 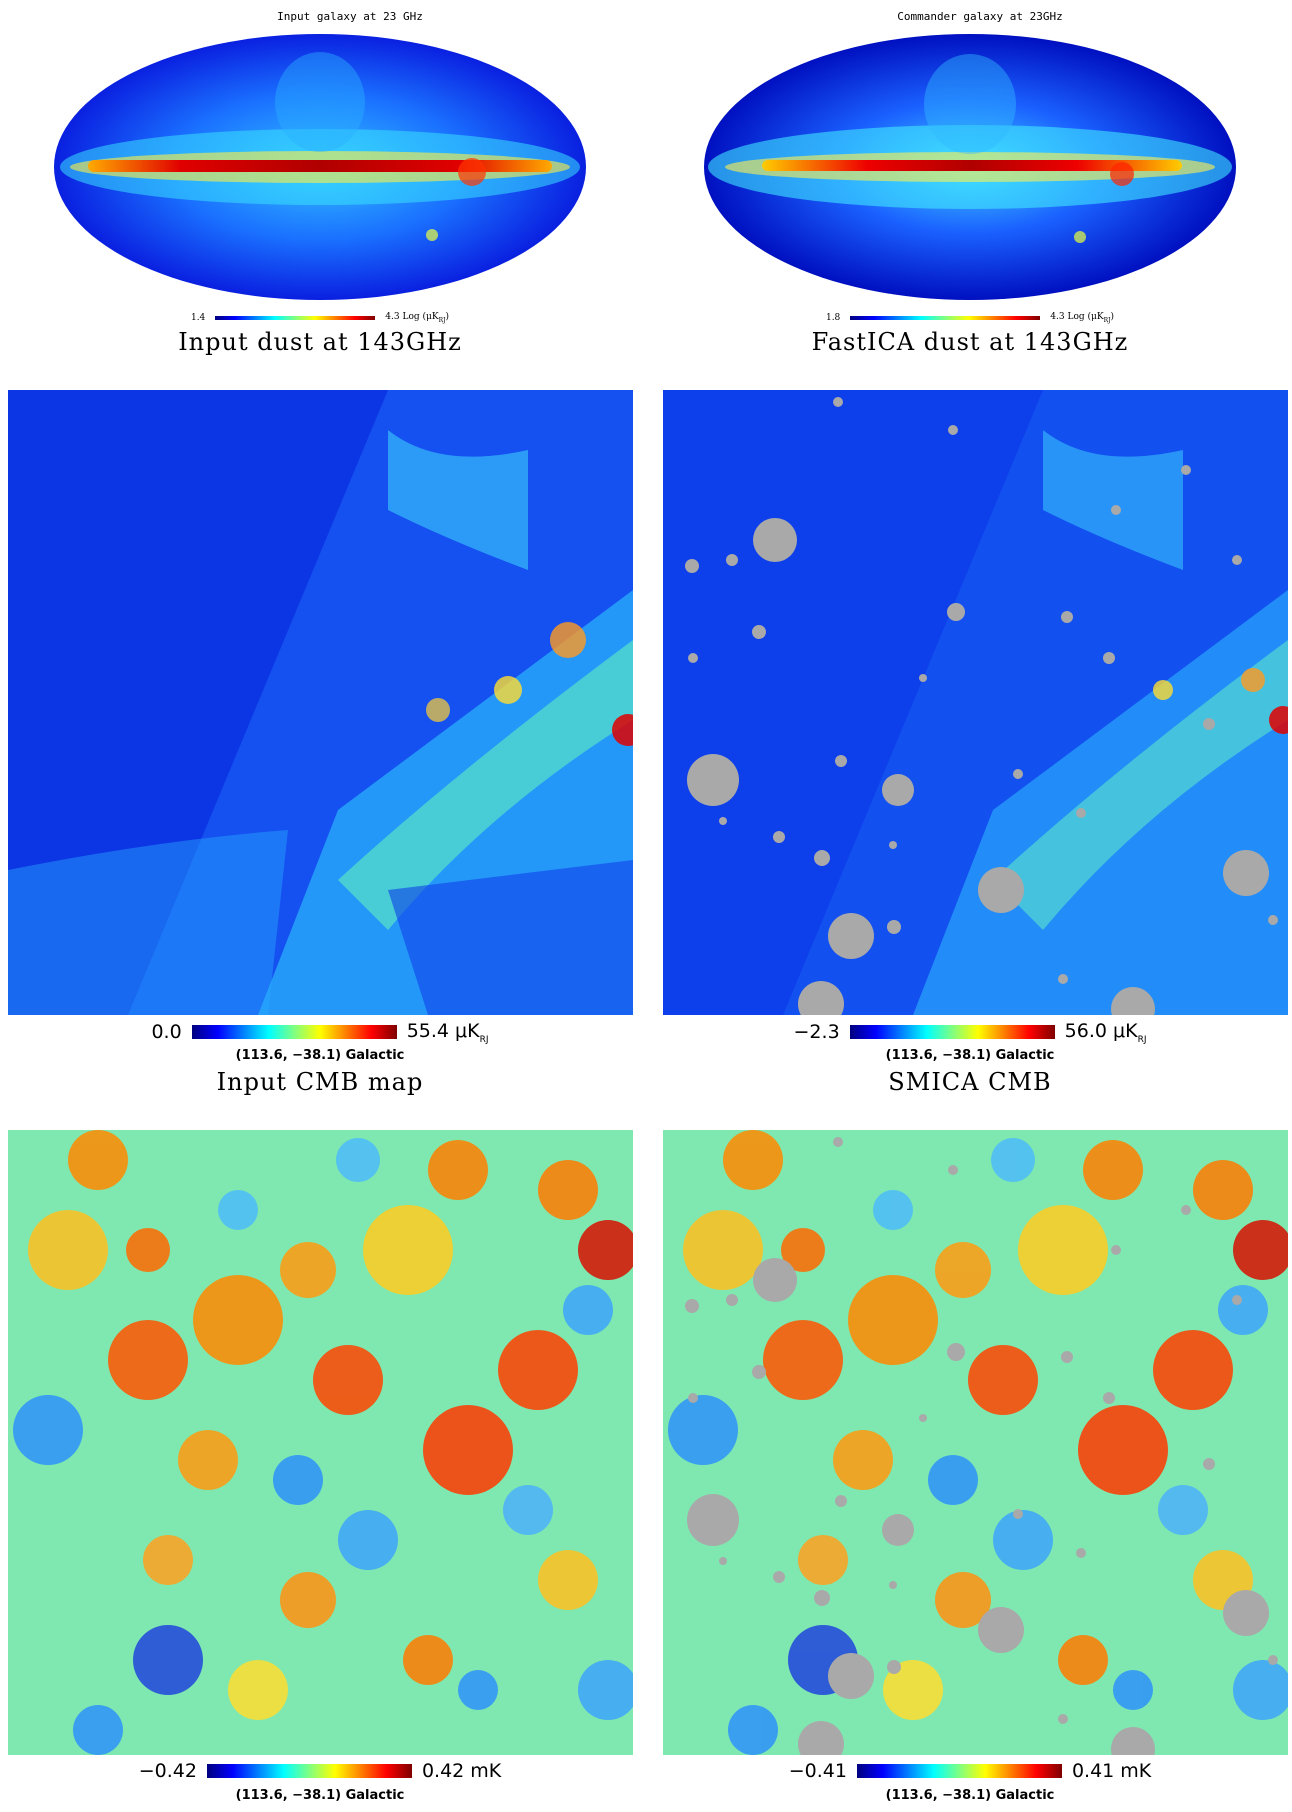 I want to click on coords-input-cmb: (113.6, −38.1) Galactic, so click(x=320, y=1795).